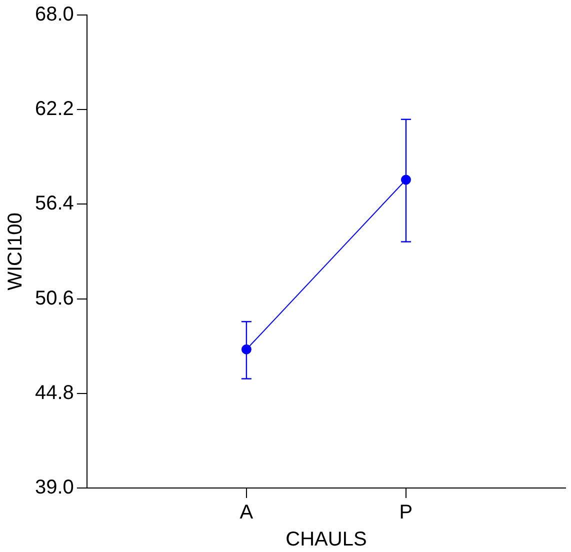 The image size is (571, 552). I want to click on y-tick-label: 62.2, so click(54, 109).